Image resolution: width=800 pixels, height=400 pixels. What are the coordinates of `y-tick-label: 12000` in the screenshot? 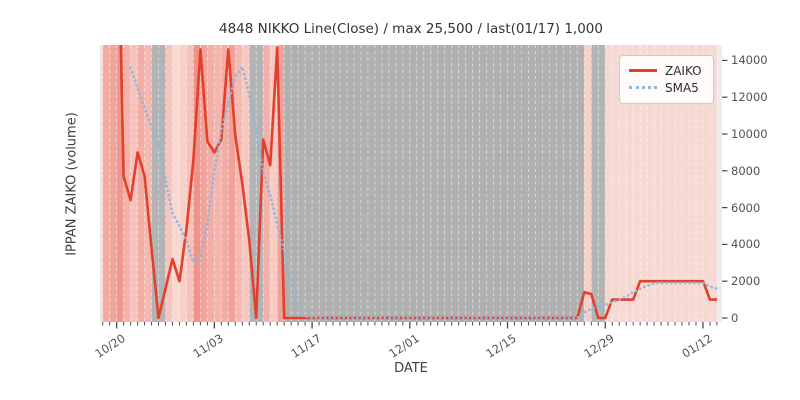 It's located at (749, 97).